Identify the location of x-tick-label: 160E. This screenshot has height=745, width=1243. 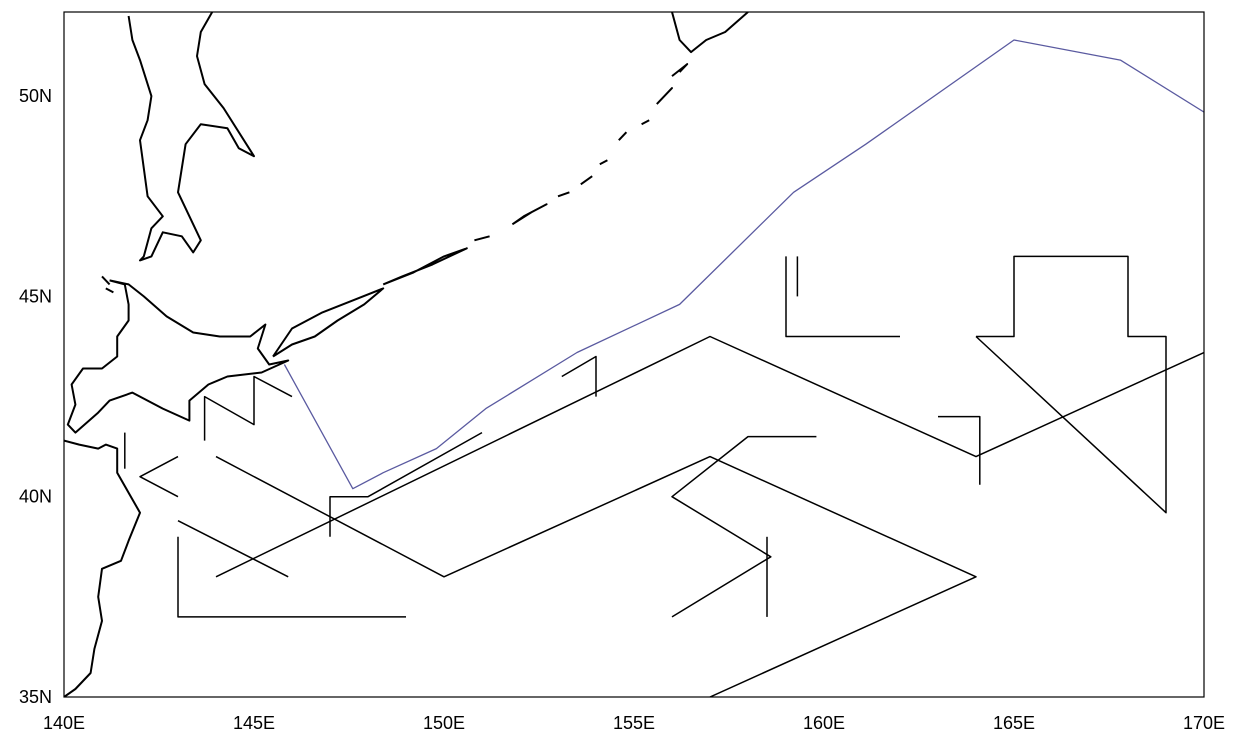
(824, 723).